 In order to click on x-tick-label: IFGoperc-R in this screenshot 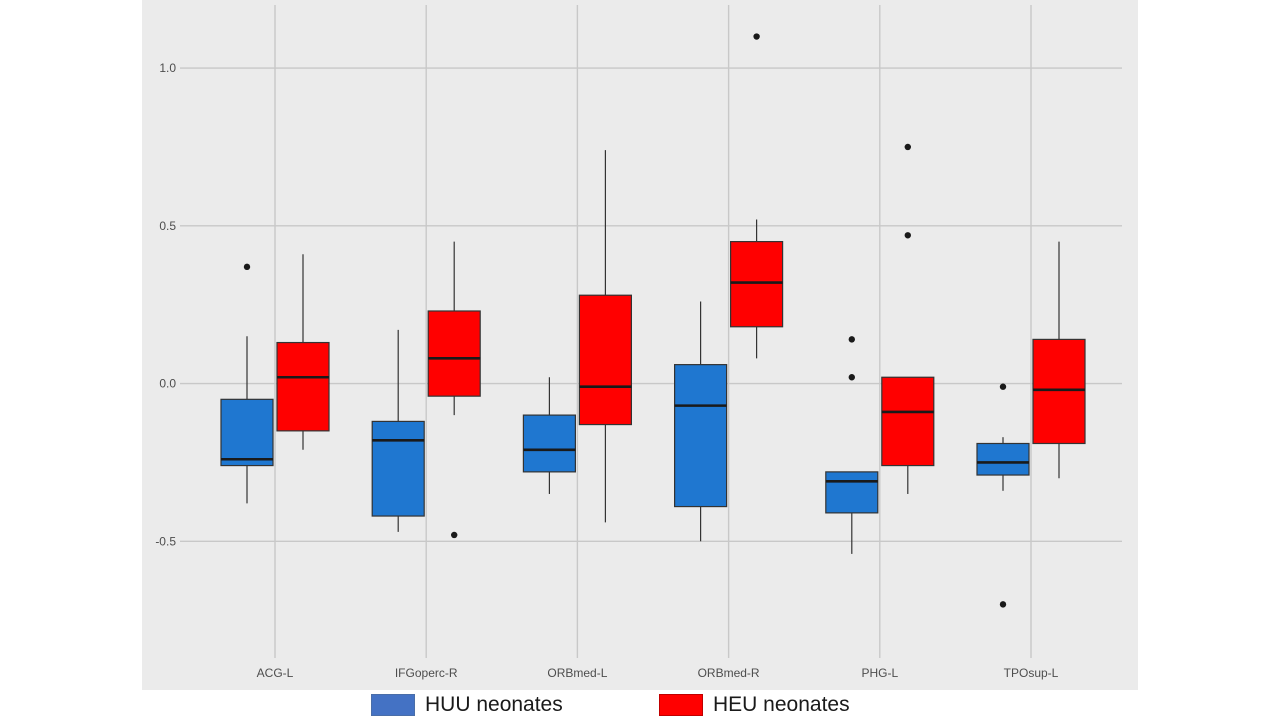, I will do `click(426, 673)`.